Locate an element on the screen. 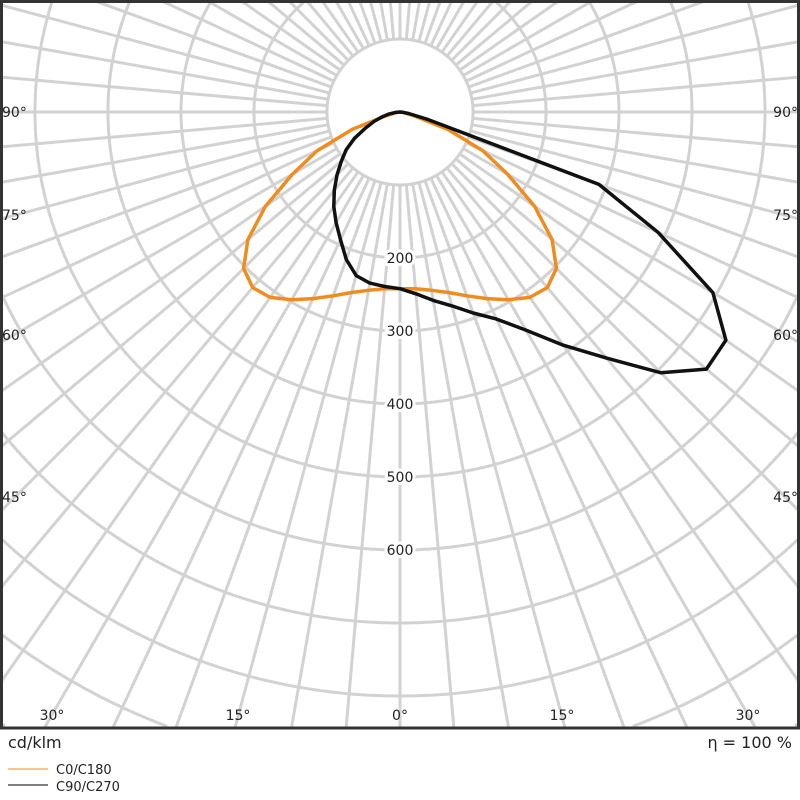 The width and height of the screenshot is (800, 800). legend-label-c90-c270: C90/C270 is located at coordinates (88, 787).